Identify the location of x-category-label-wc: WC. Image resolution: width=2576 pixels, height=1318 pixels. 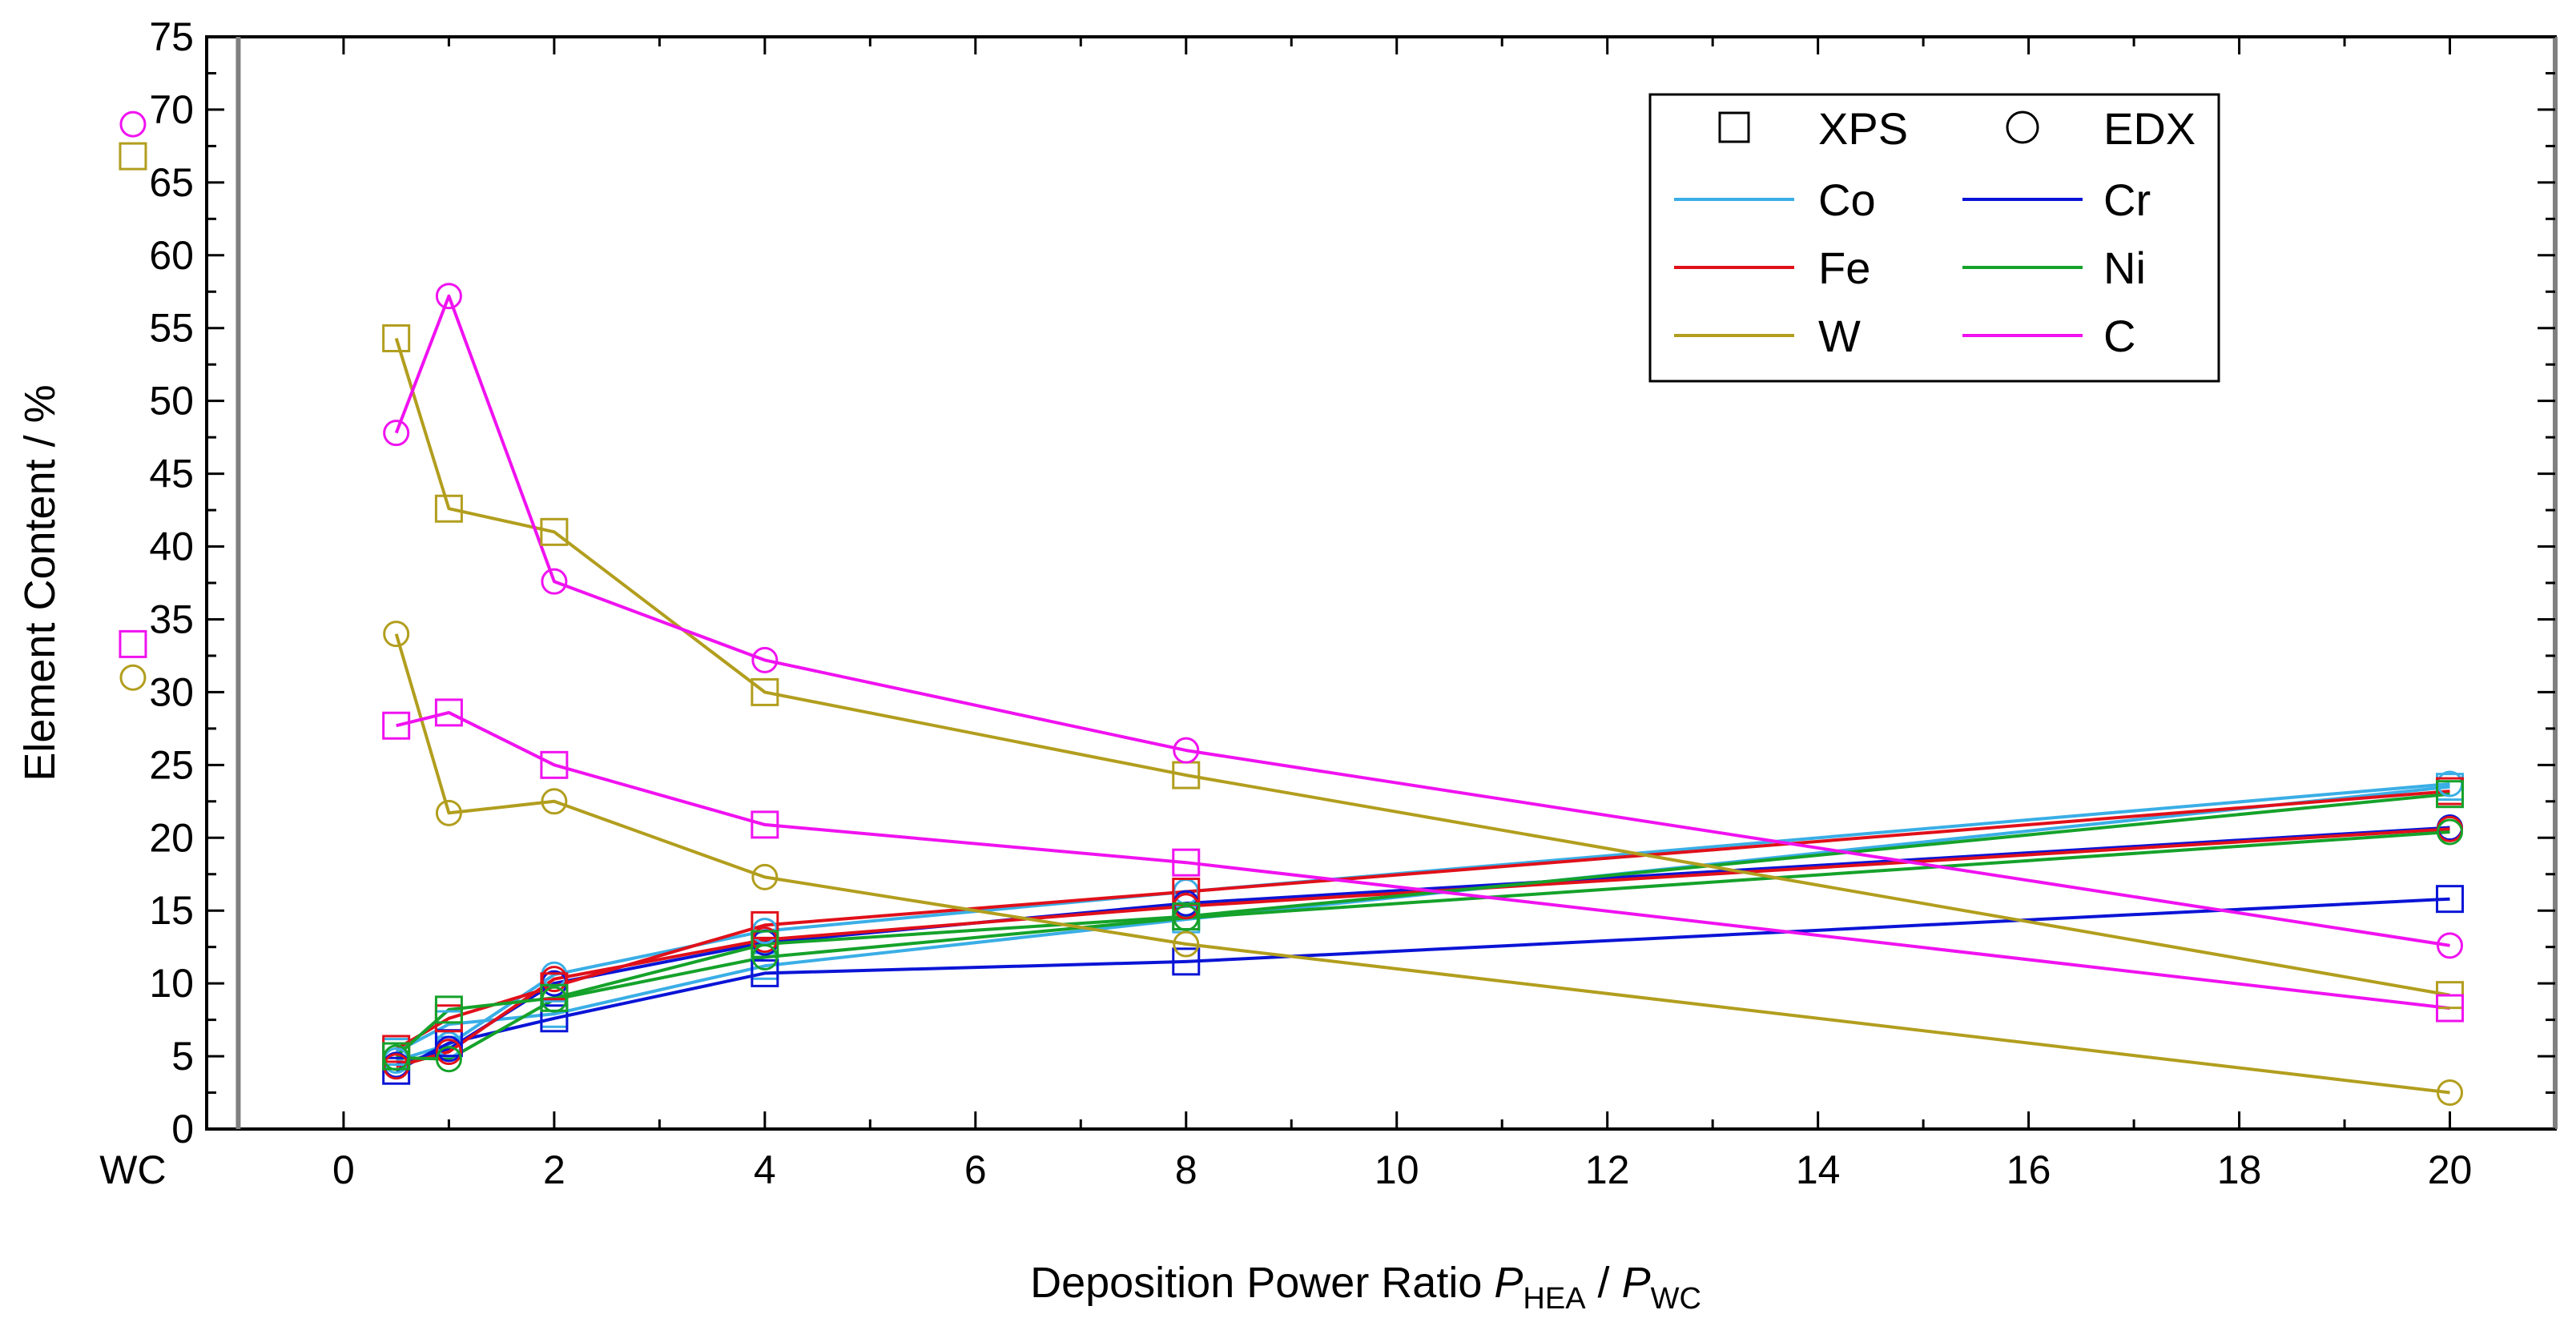
(132, 1169).